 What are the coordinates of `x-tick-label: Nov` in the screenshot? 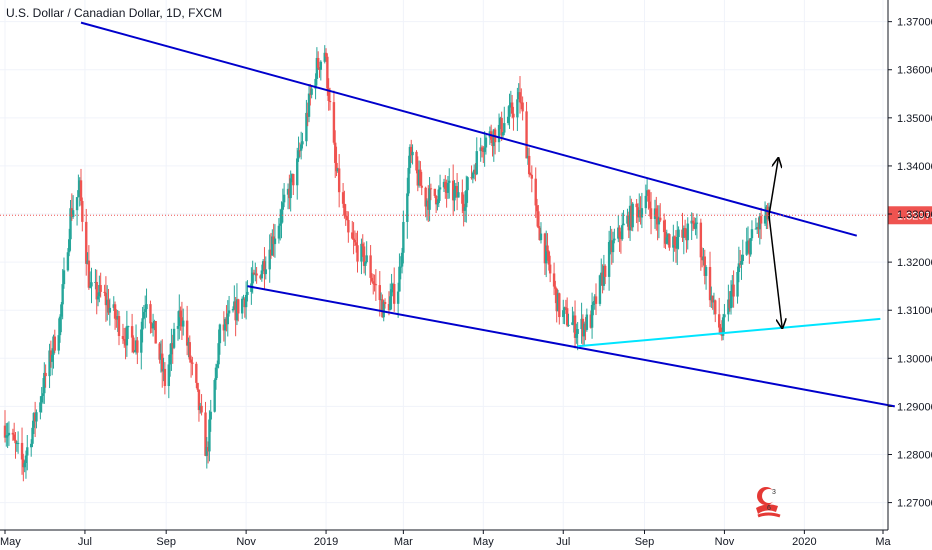 It's located at (246, 542).